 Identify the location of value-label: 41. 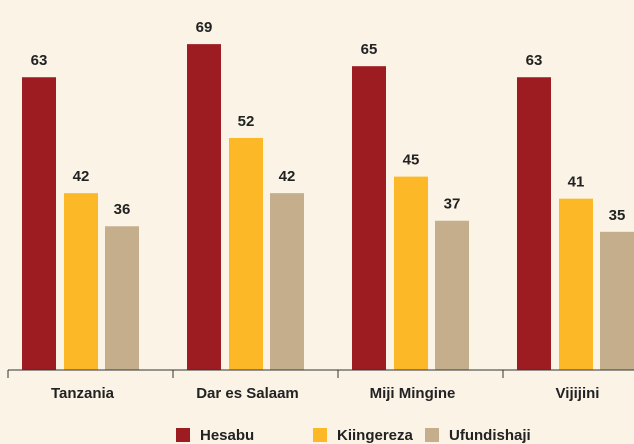
(576, 182).